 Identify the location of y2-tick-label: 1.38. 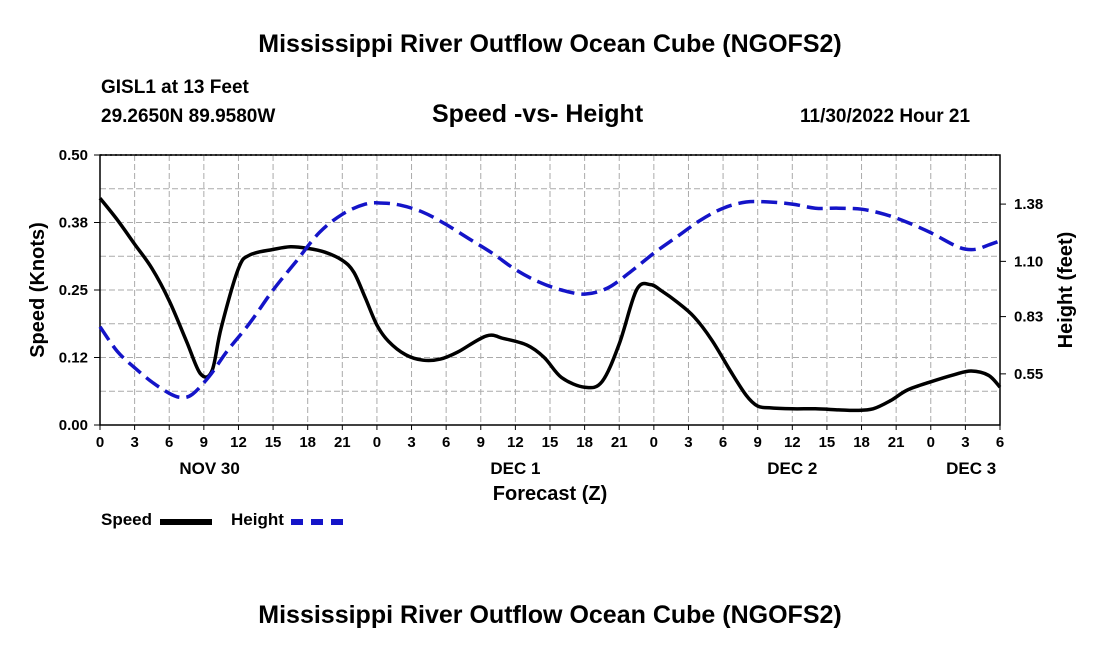
(1028, 204).